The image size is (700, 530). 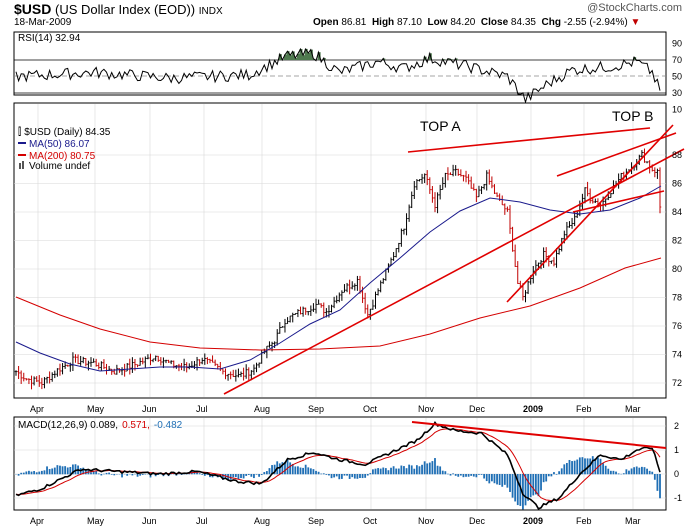 I want to click on price-tick-label: 78, so click(x=677, y=298).